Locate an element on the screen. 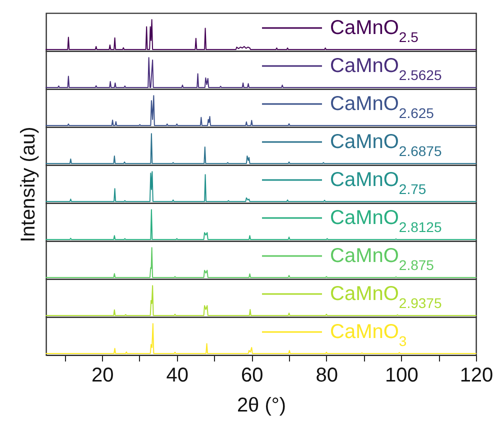 This screenshot has width=495, height=427. x-tick-label: 20 is located at coordinates (102, 375).